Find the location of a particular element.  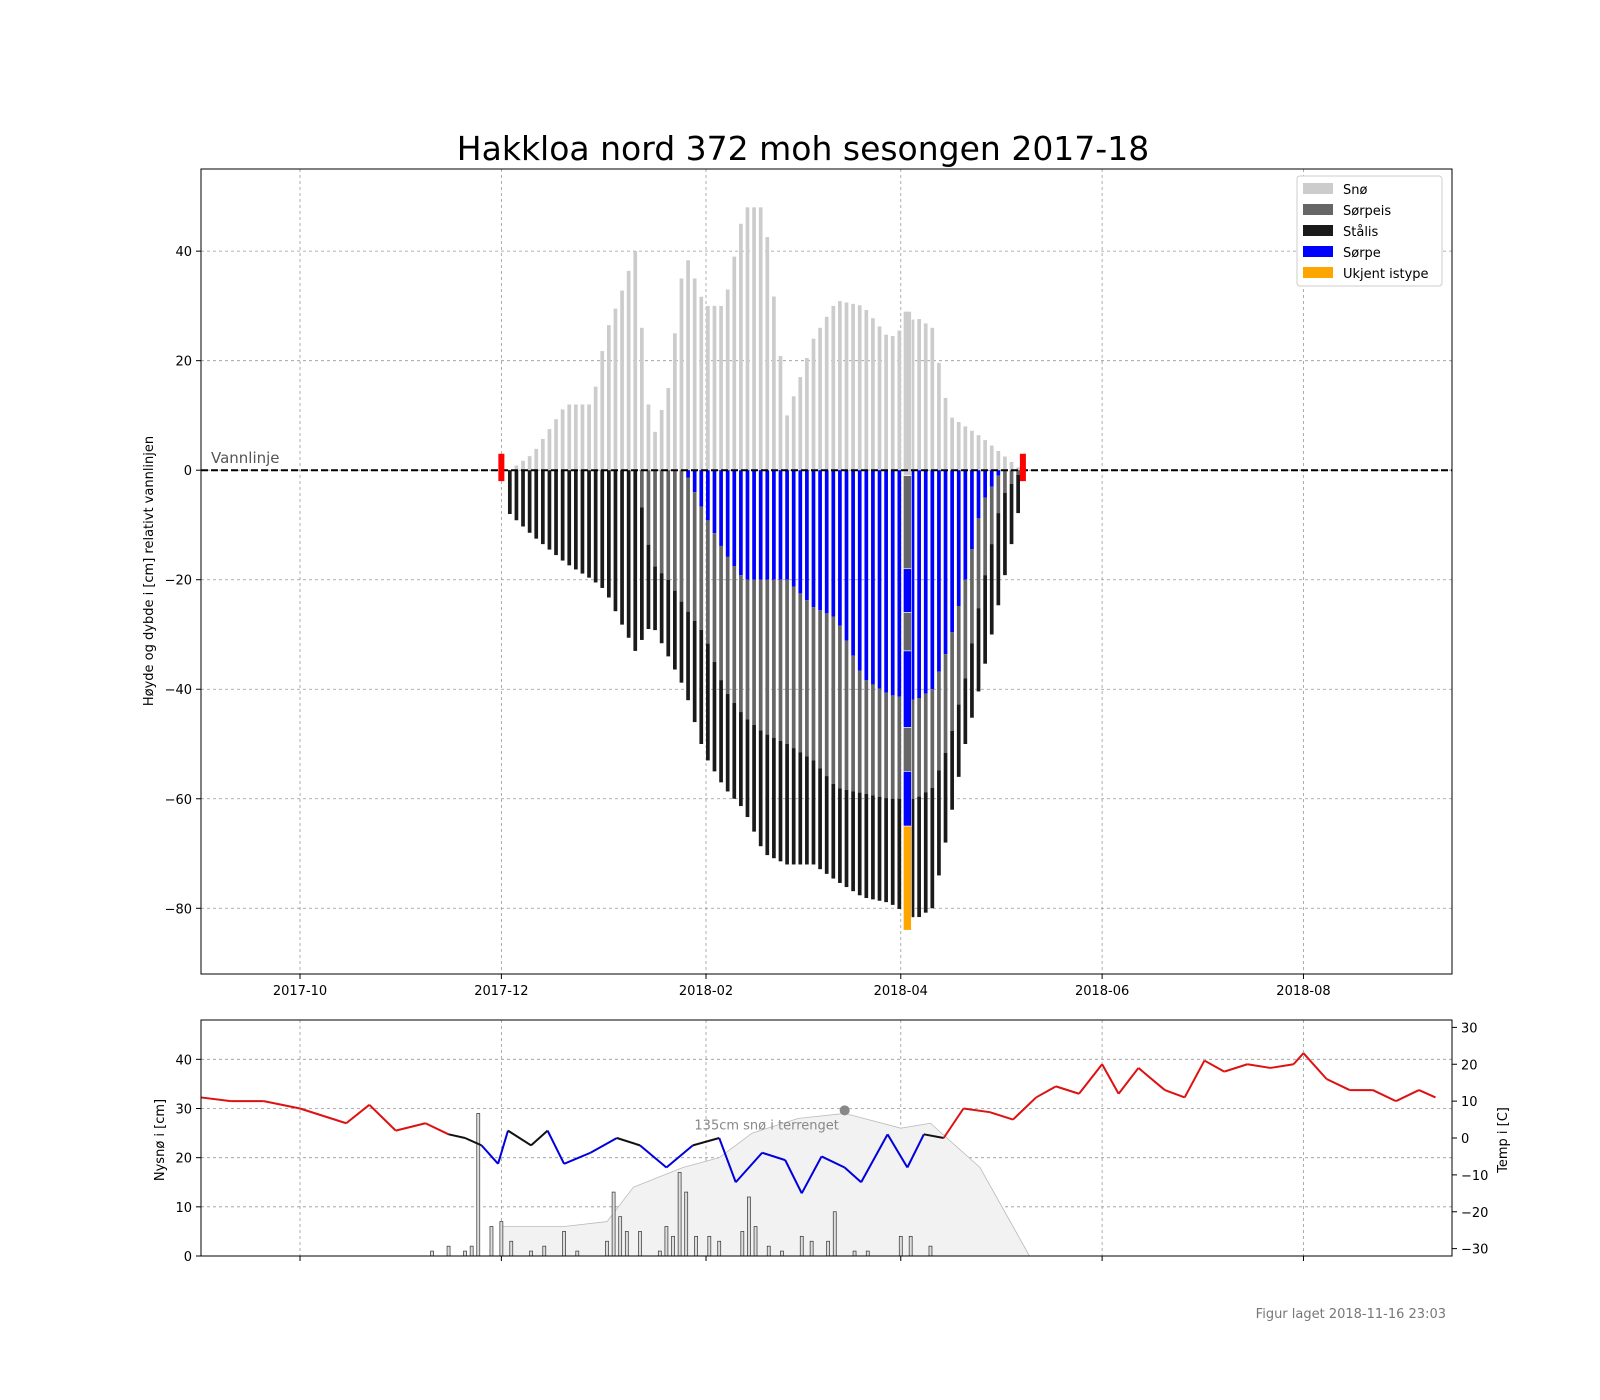

measurement-layer is located at coordinates (907, 393).